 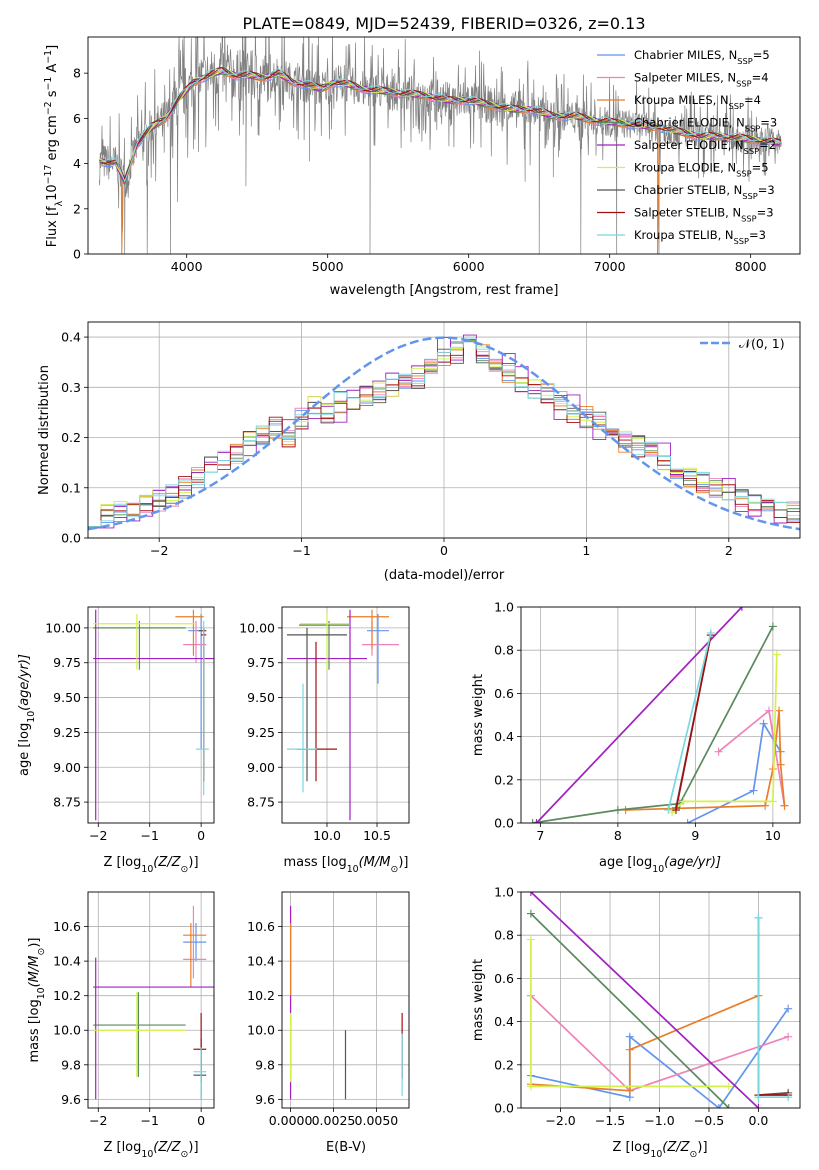 What do you see at coordinates (261, 1030) in the screenshot?
I see `y-tick-label: 10.0` at bounding box center [261, 1030].